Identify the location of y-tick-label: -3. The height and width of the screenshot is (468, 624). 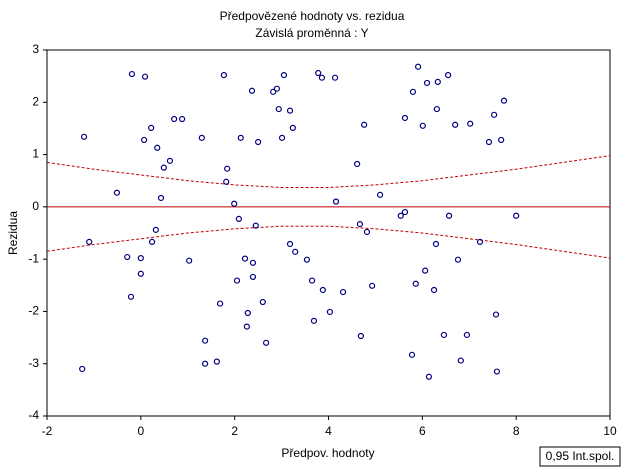
(33, 363).